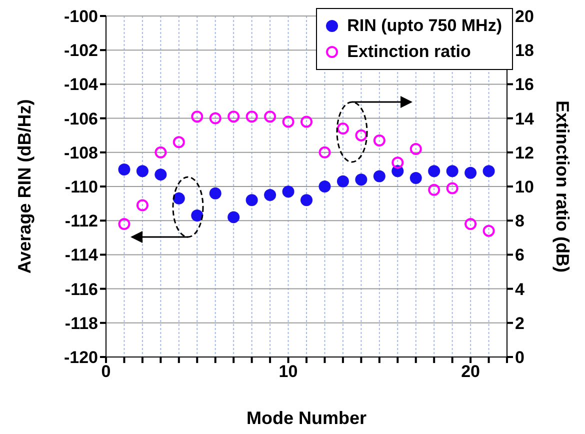 This screenshot has width=585, height=434. I want to click on y-tick-label: -100, so click(81, 16).